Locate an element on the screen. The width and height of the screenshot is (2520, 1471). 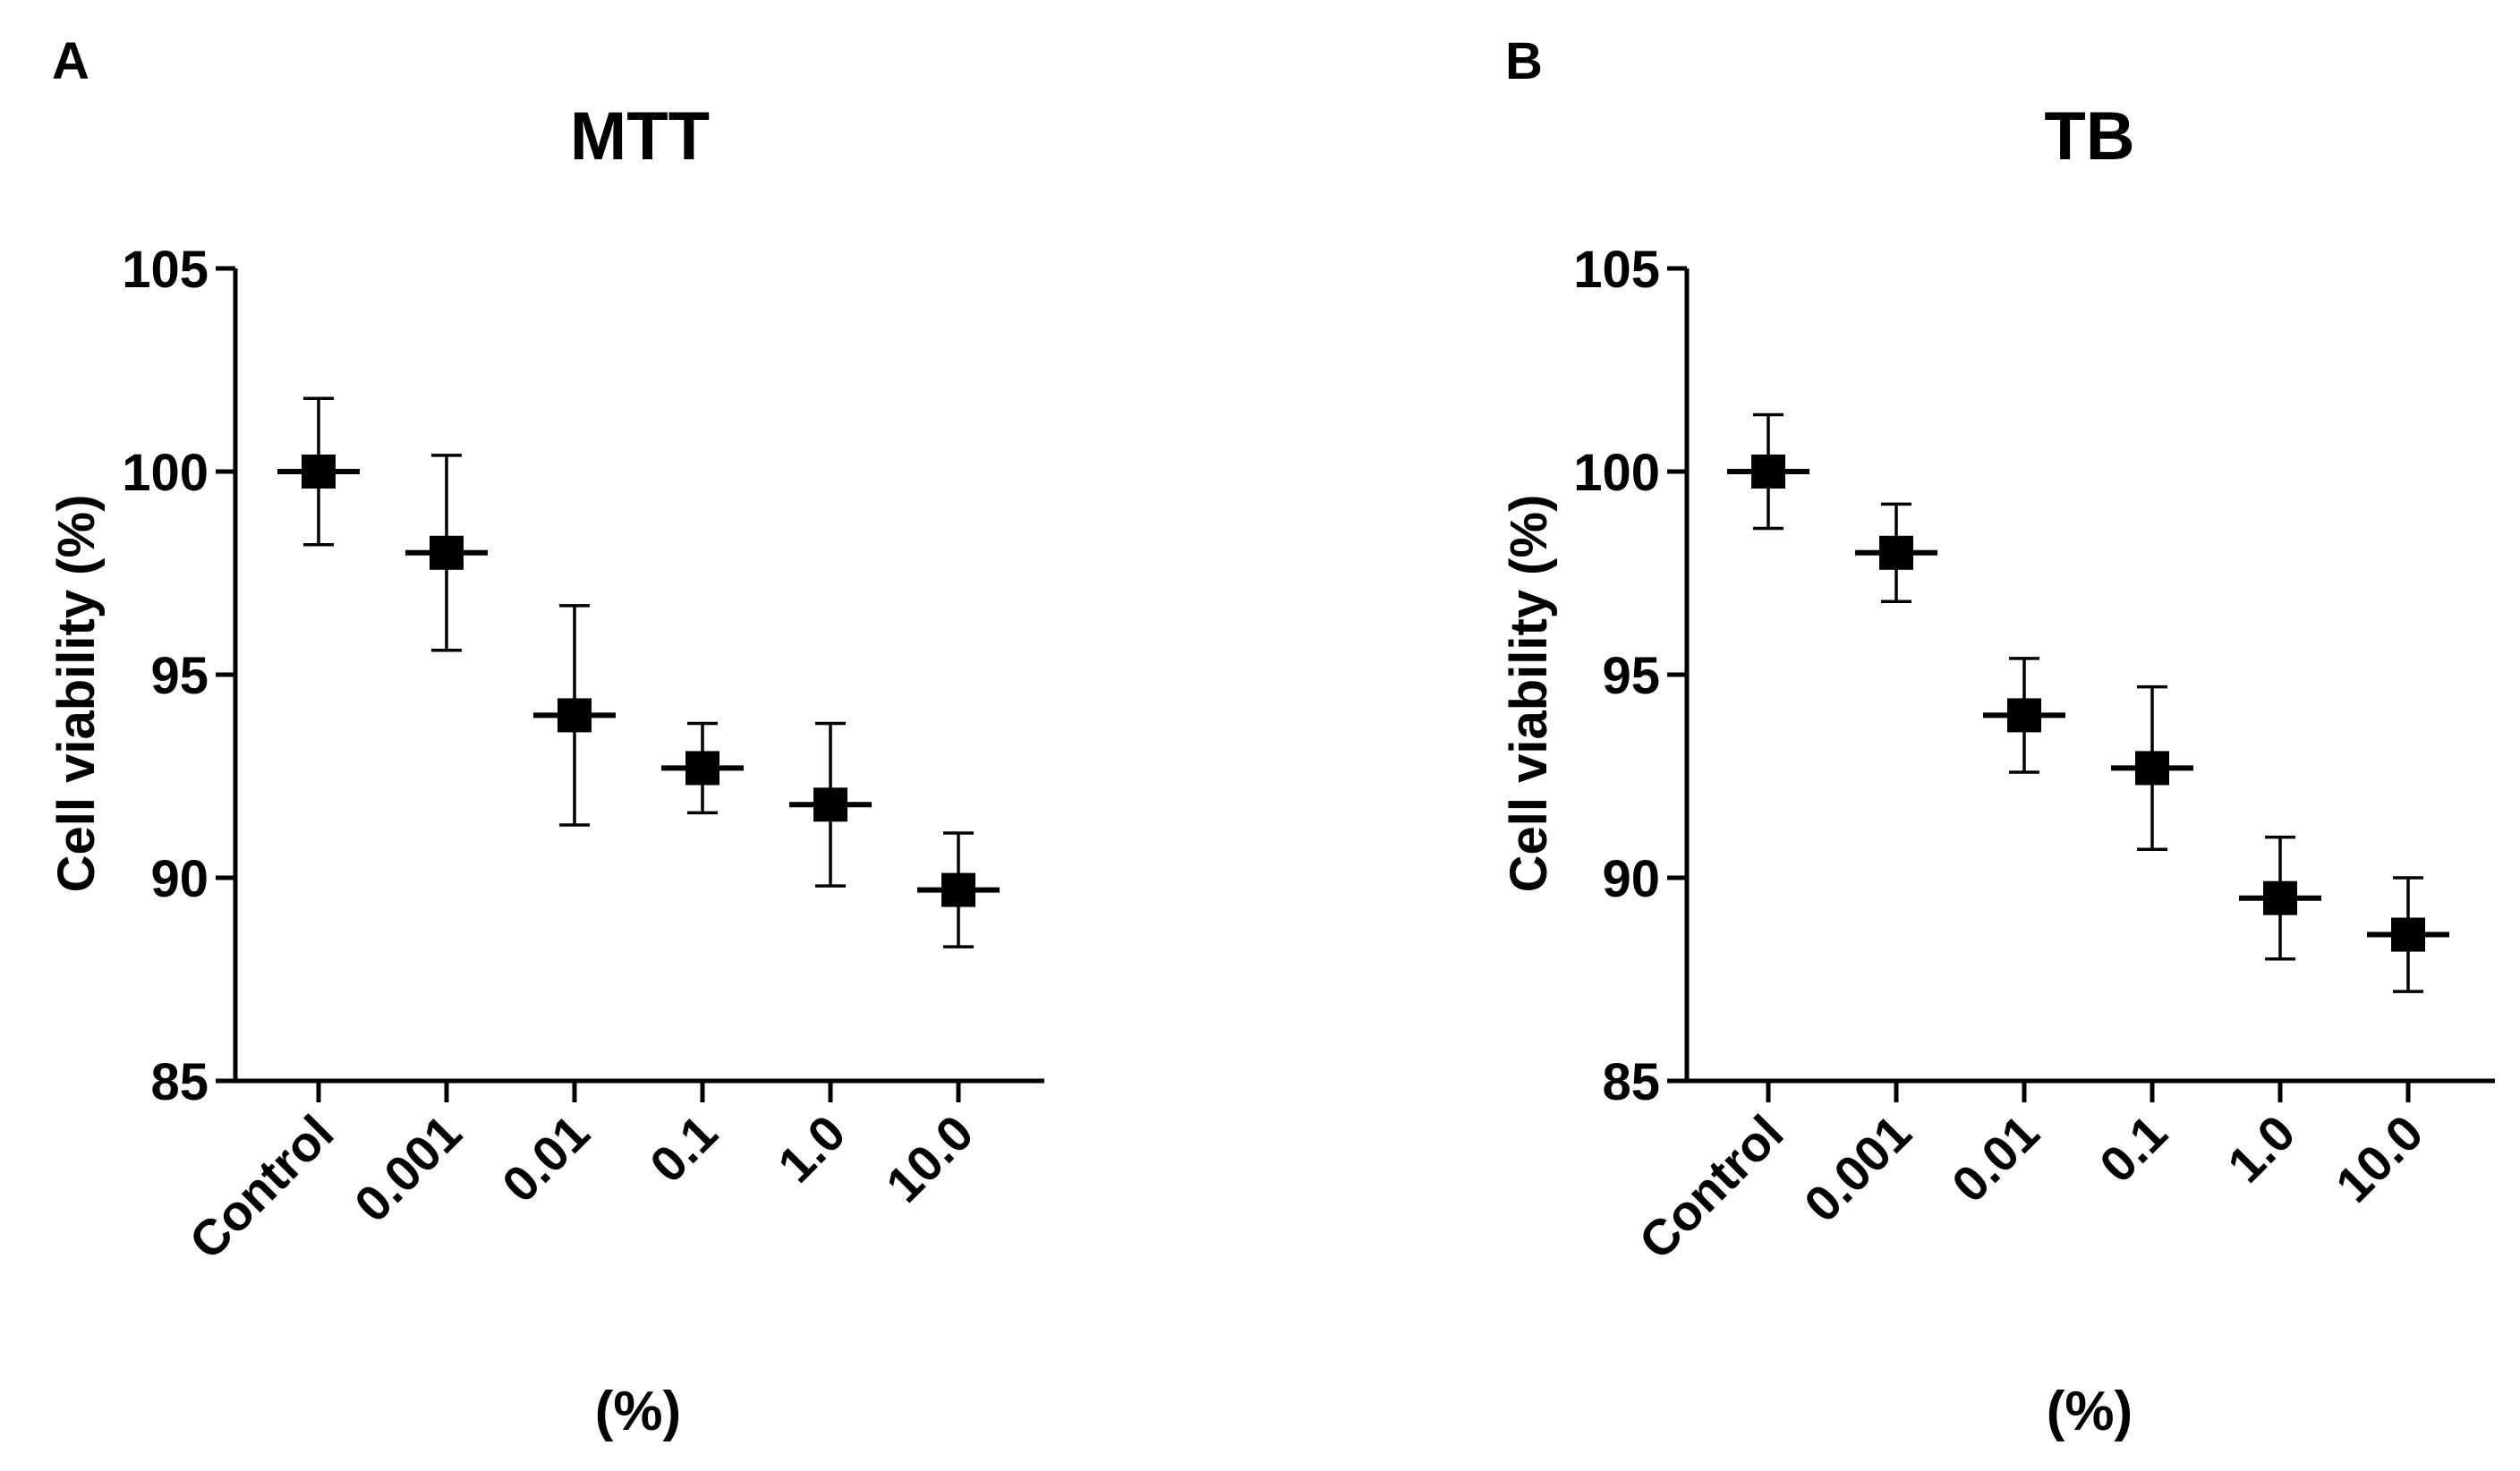
panel-label: B is located at coordinates (1524, 61).